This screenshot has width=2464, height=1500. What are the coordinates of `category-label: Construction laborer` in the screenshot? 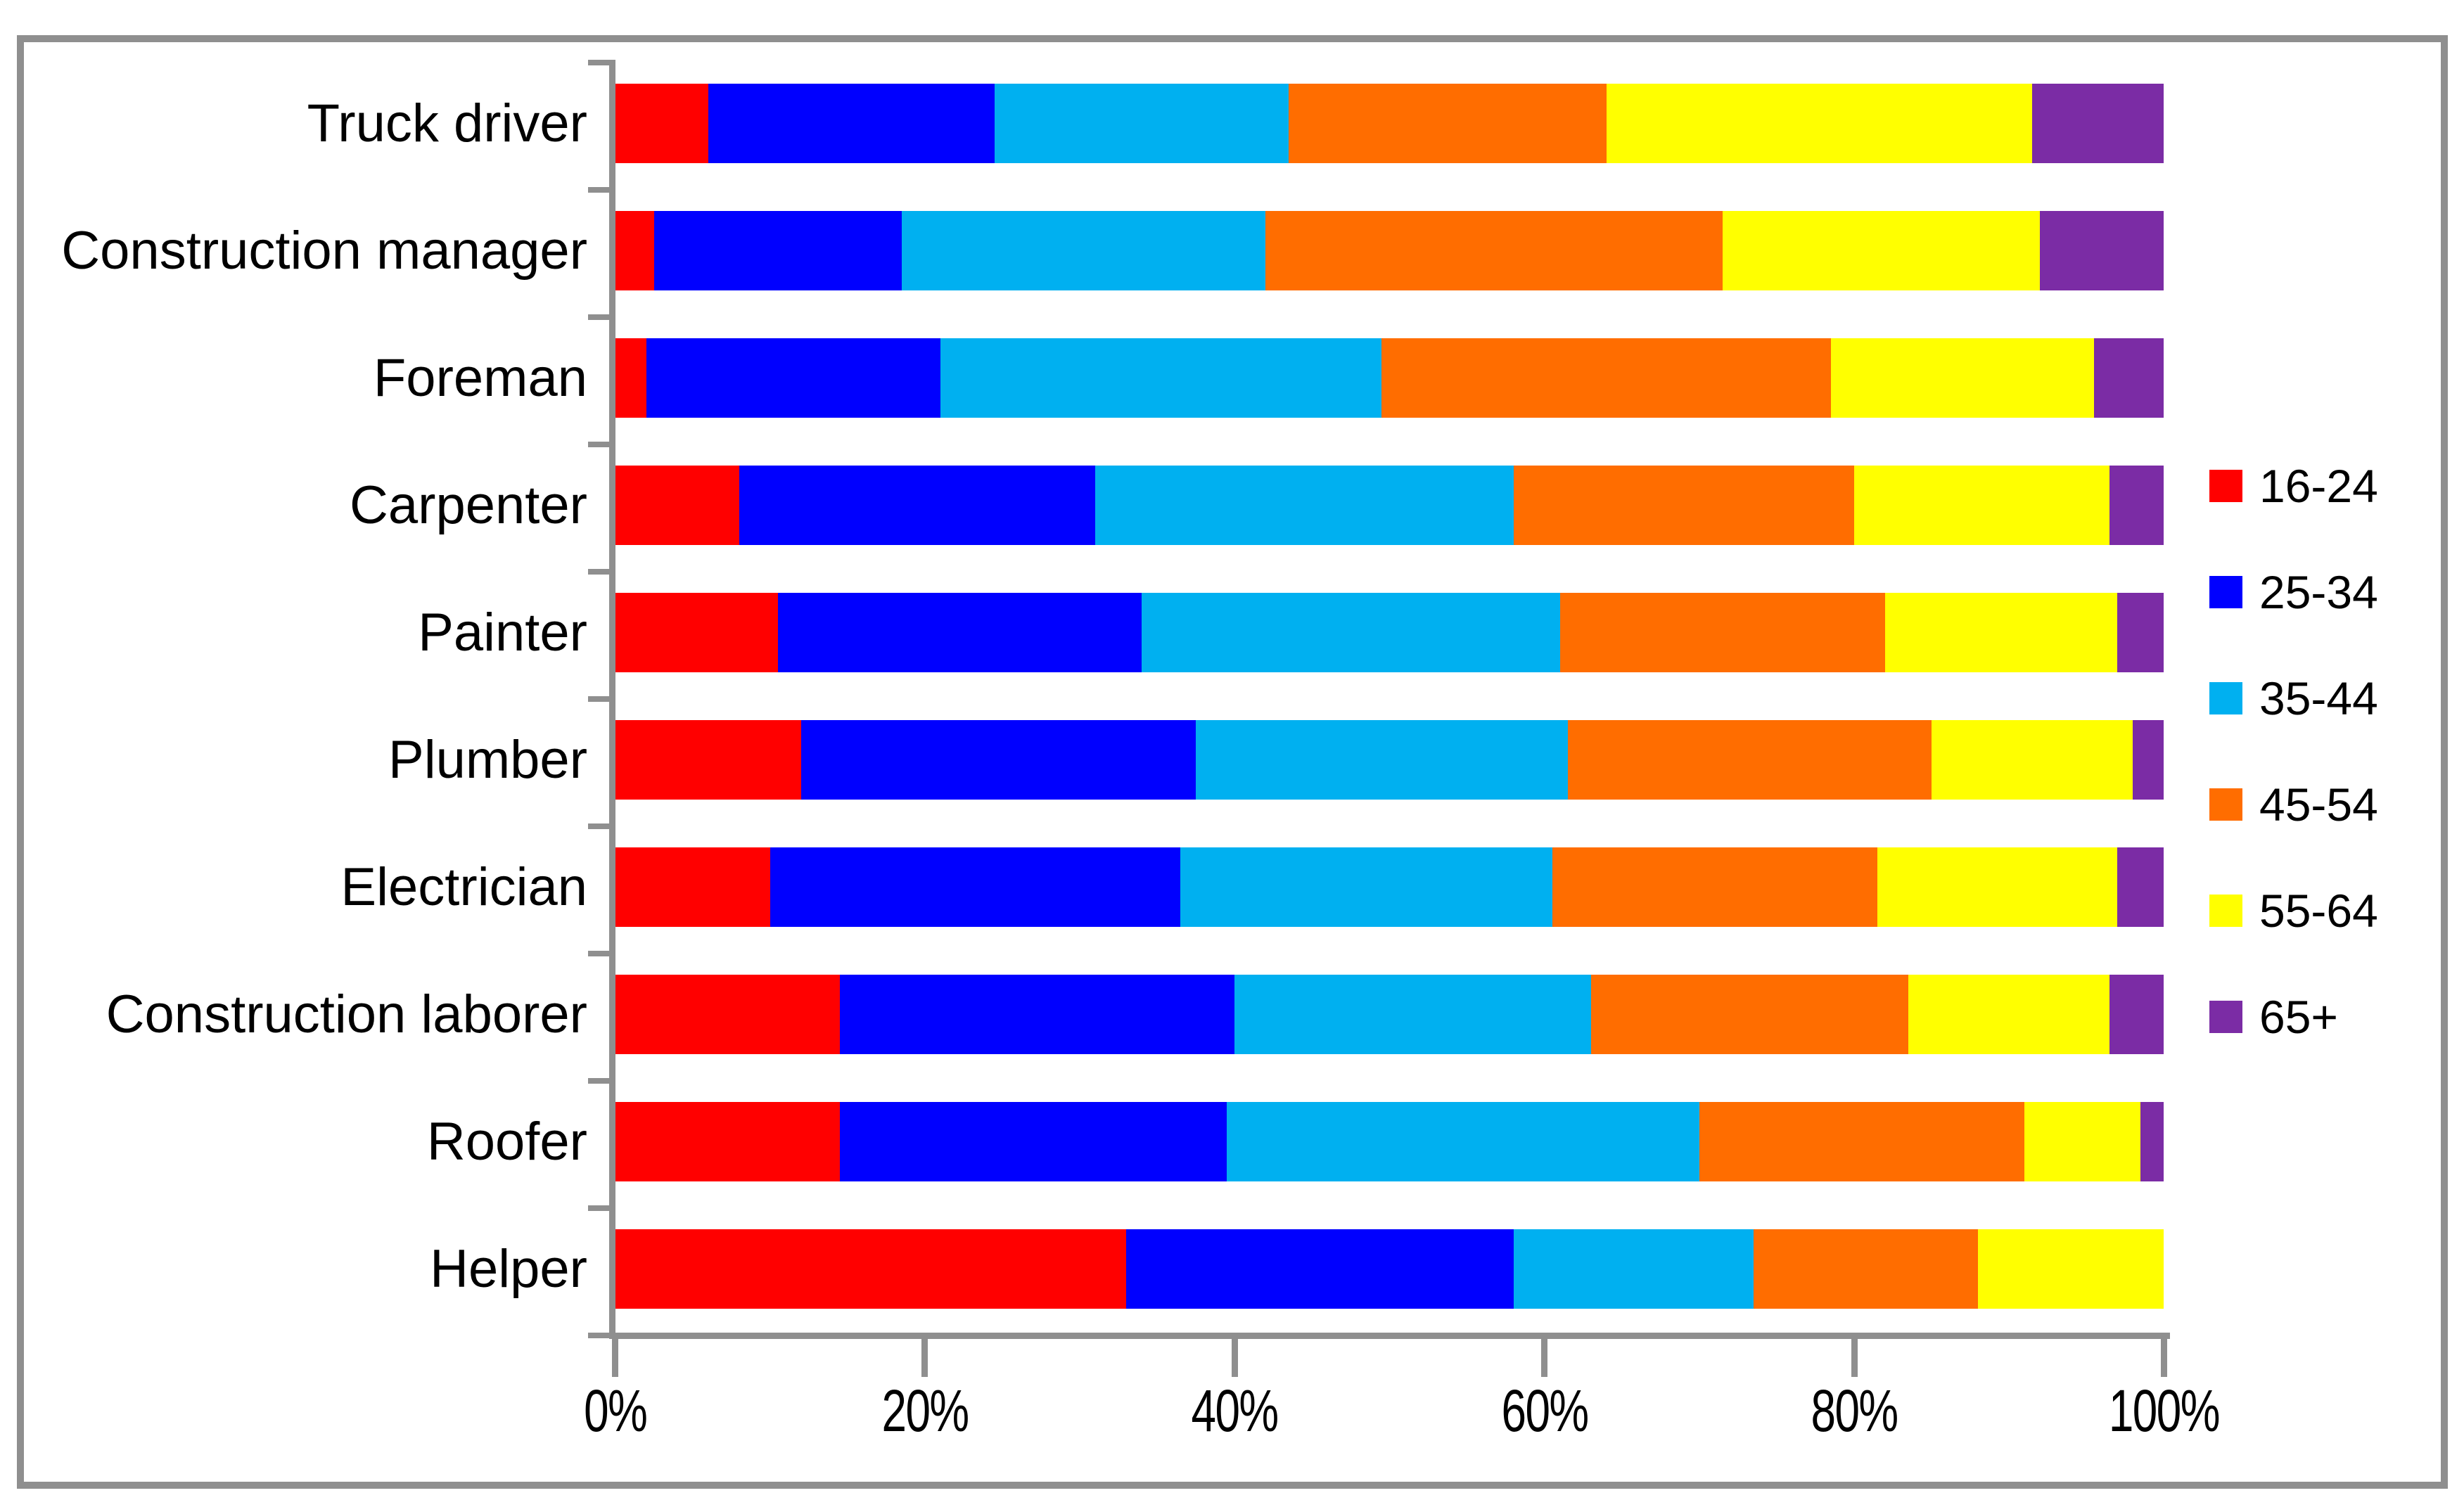 It's located at (346, 1014).